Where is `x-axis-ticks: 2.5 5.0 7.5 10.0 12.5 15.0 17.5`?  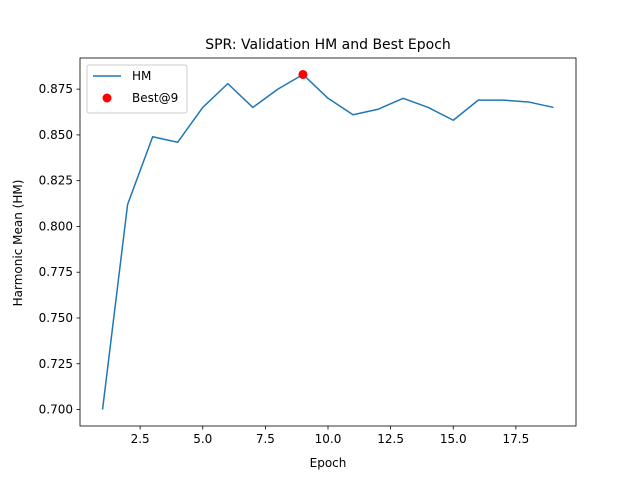 x-axis-ticks: 2.5 5.0 7.5 10.0 12.5 15.0 17.5 is located at coordinates (330, 436).